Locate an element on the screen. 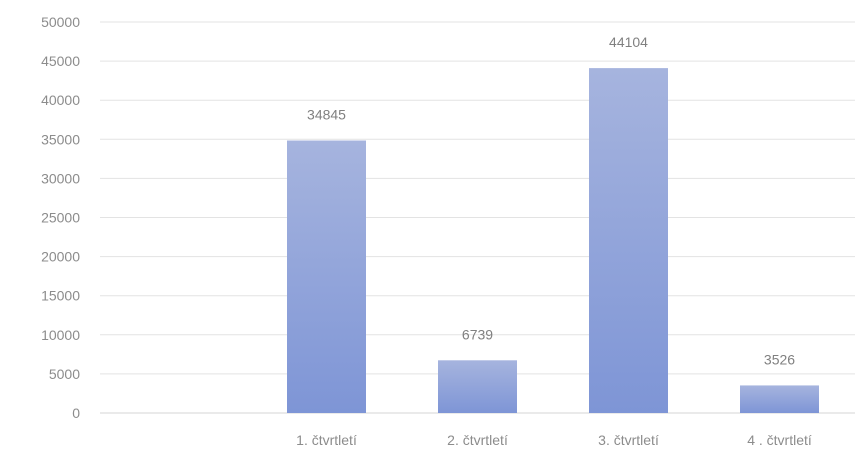  y-tick-label: 0 is located at coordinates (76, 413).